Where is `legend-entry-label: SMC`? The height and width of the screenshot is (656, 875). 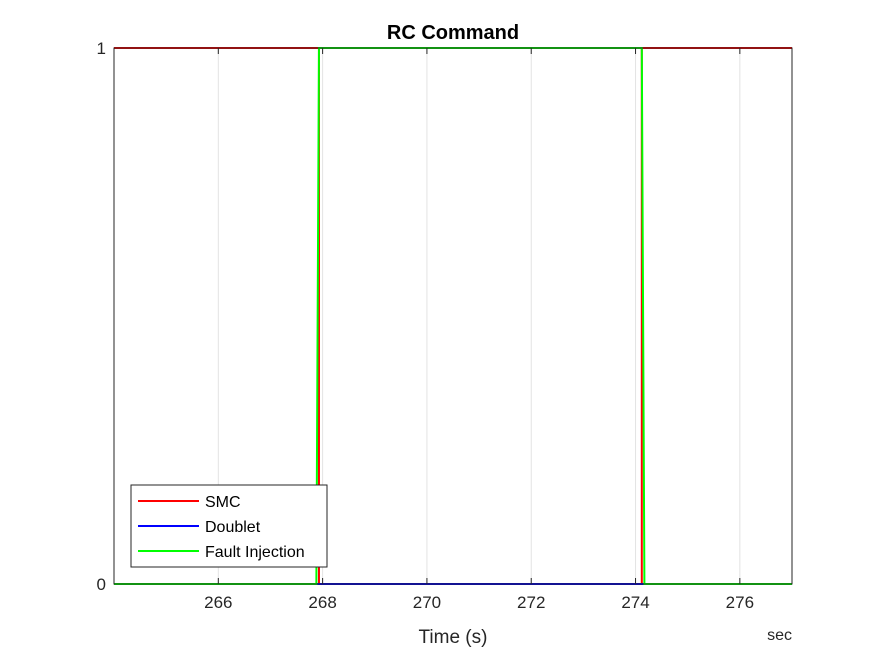
legend-entry-label: SMC is located at coordinates (223, 502).